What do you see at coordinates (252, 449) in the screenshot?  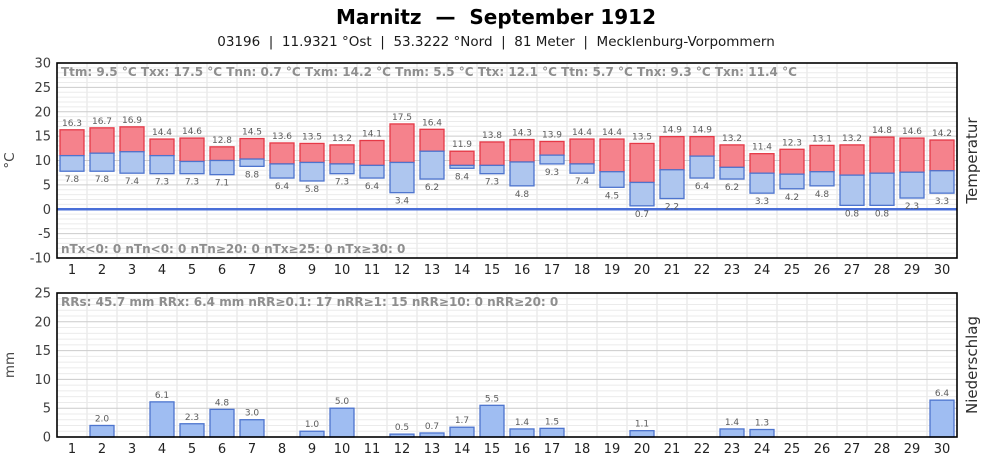 I see `precip-xtick-label: 7` at bounding box center [252, 449].